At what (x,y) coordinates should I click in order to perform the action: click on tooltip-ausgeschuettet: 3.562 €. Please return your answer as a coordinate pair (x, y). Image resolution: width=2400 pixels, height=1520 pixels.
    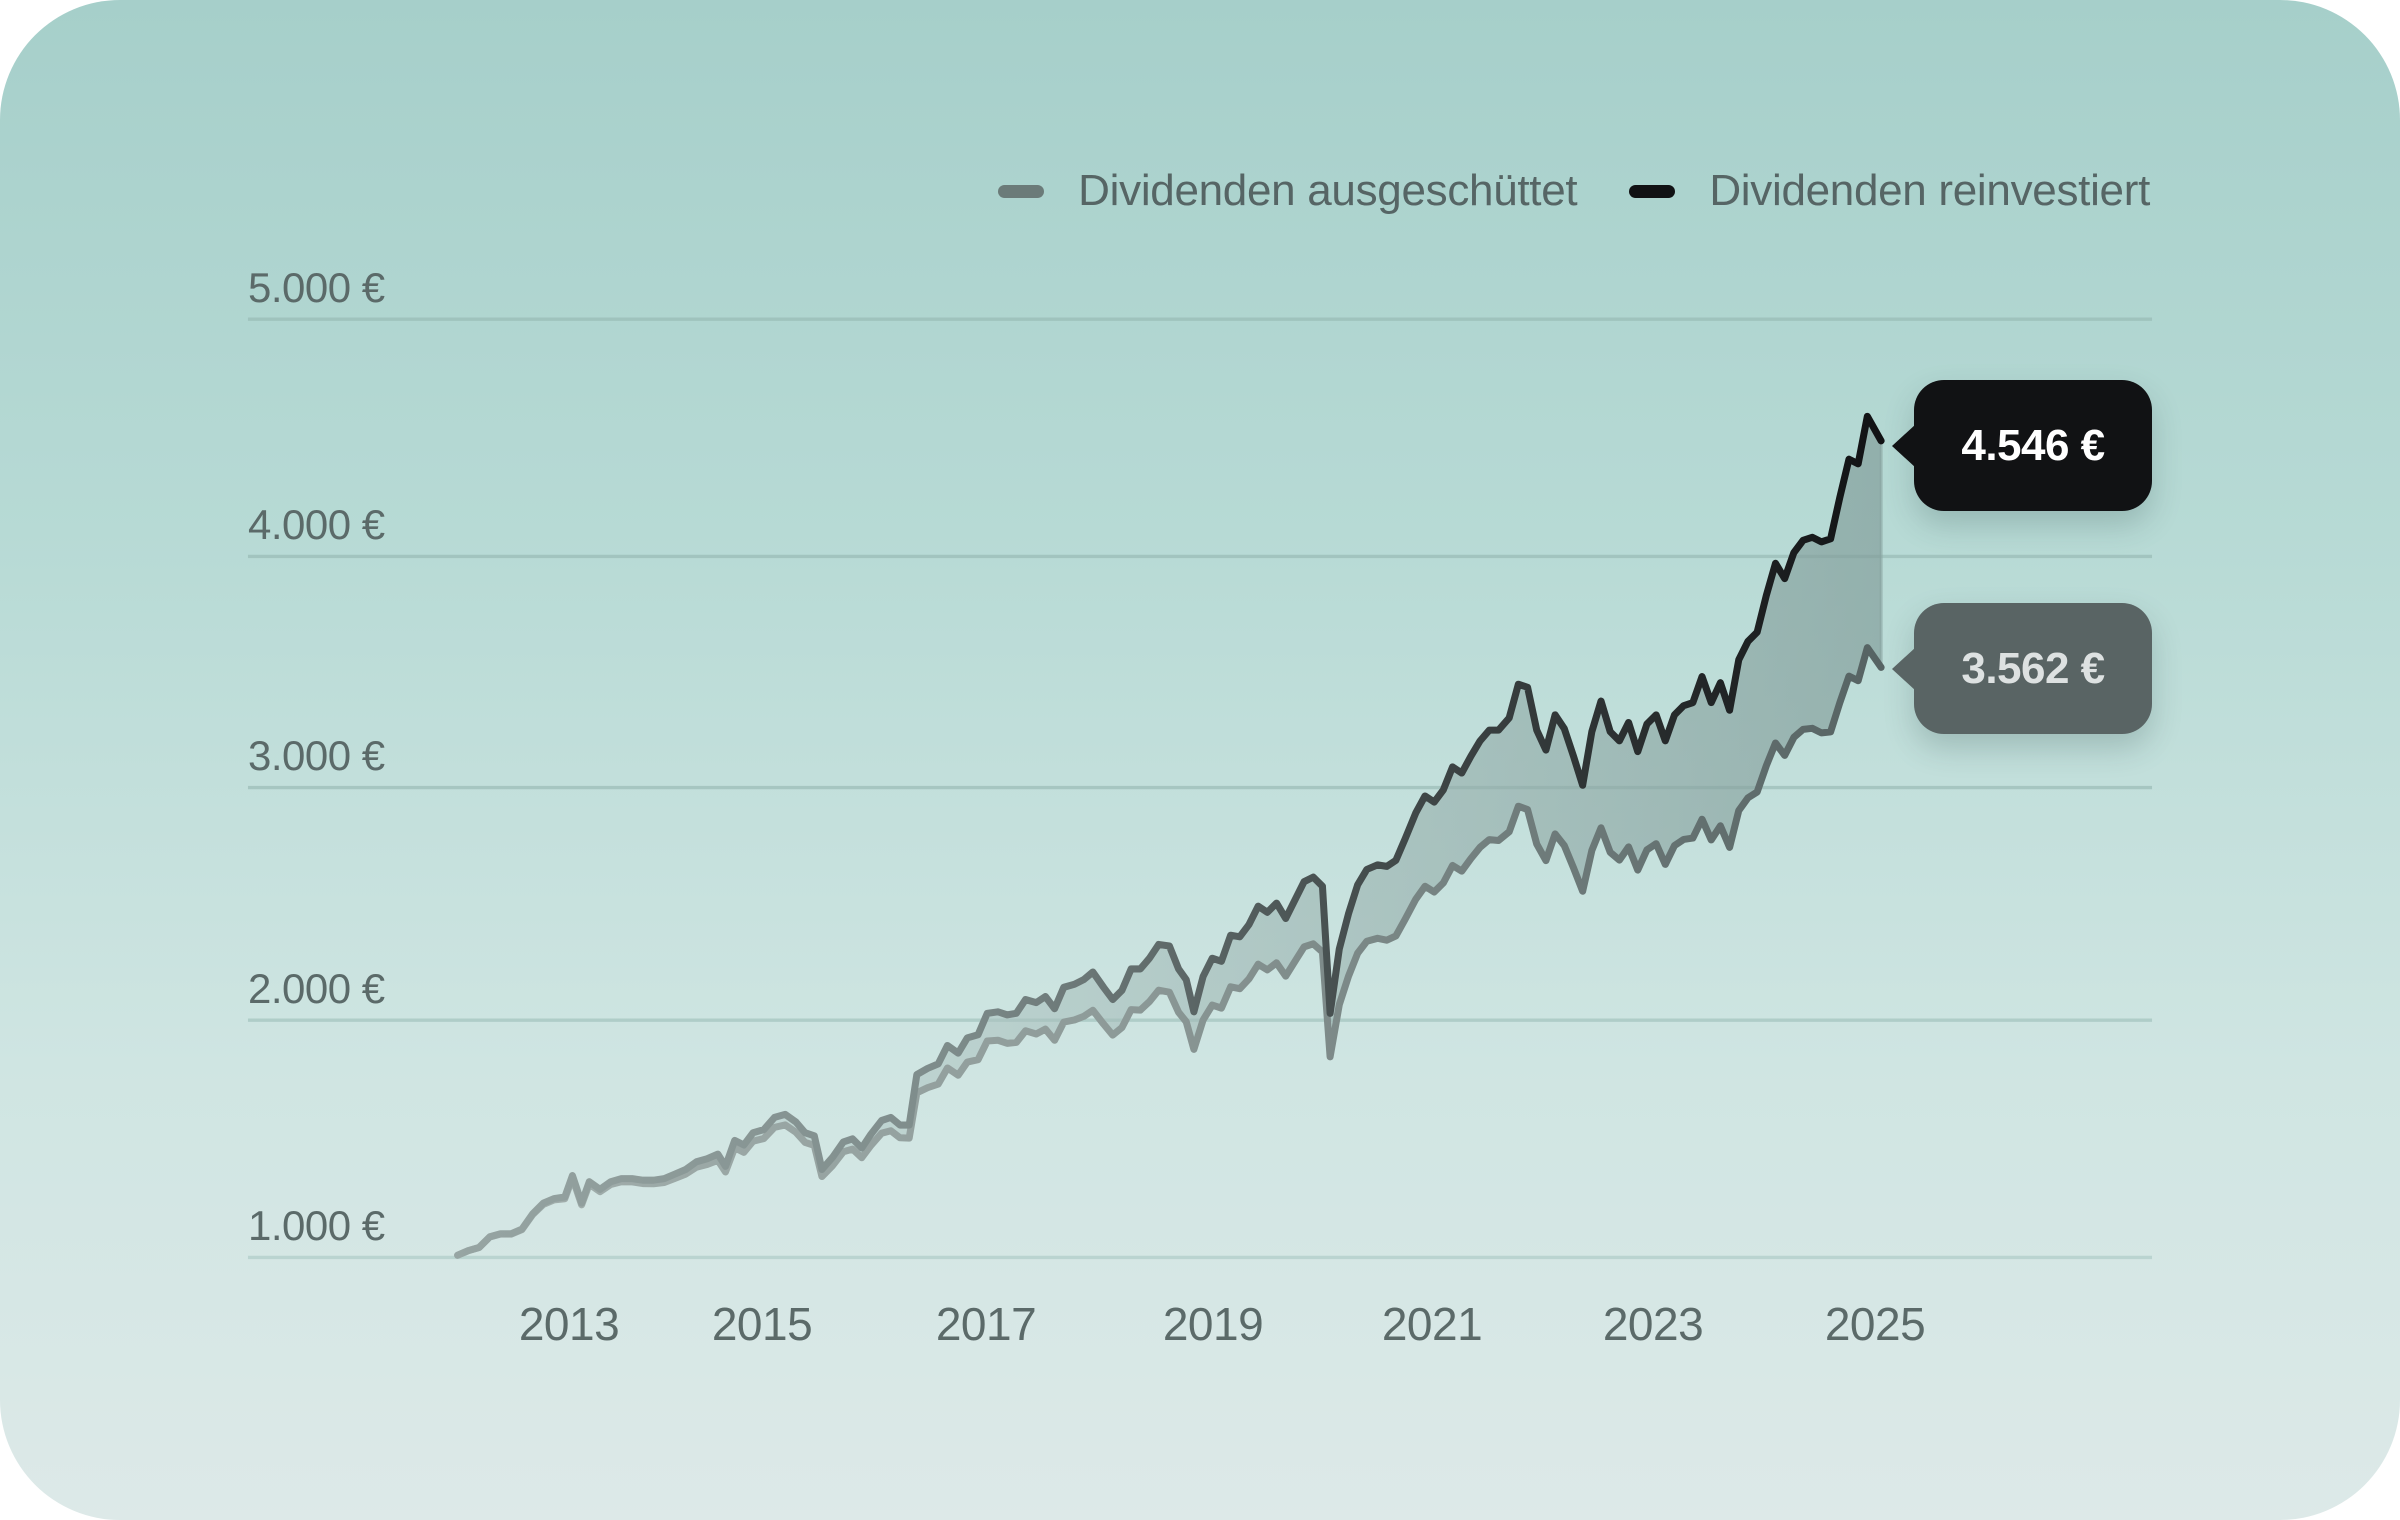
    Looking at the image, I should click on (2033, 668).